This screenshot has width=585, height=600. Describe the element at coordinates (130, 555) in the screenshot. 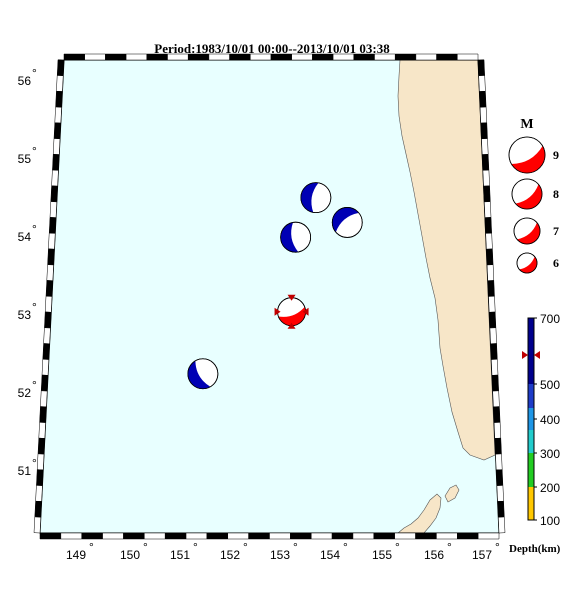

I see `lon-label-150: 150` at that location.